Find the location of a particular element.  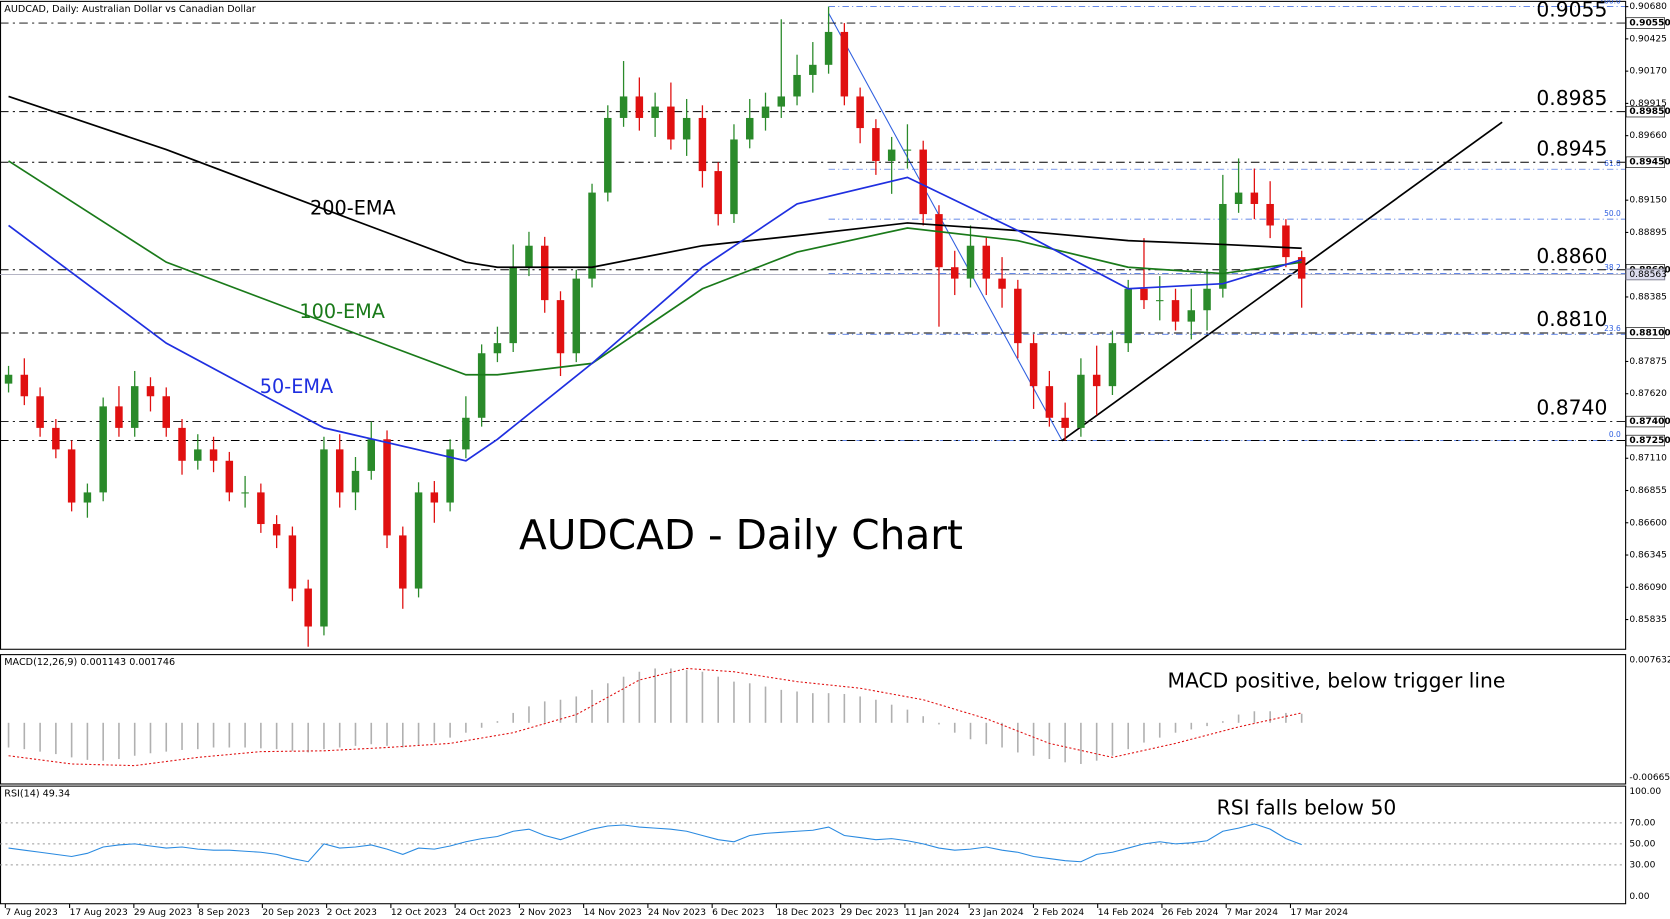

x-tick-label: 20 Sep 2023 is located at coordinates (291, 913).